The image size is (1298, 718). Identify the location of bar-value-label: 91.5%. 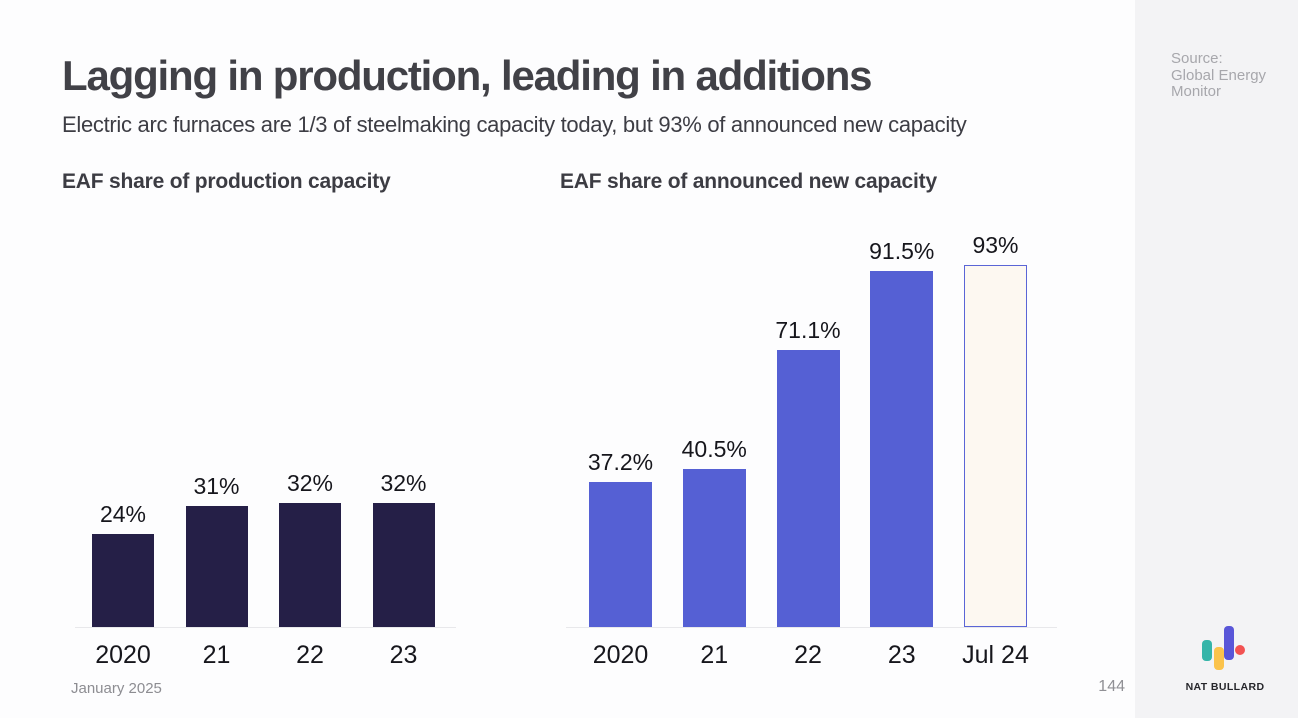
(902, 251).